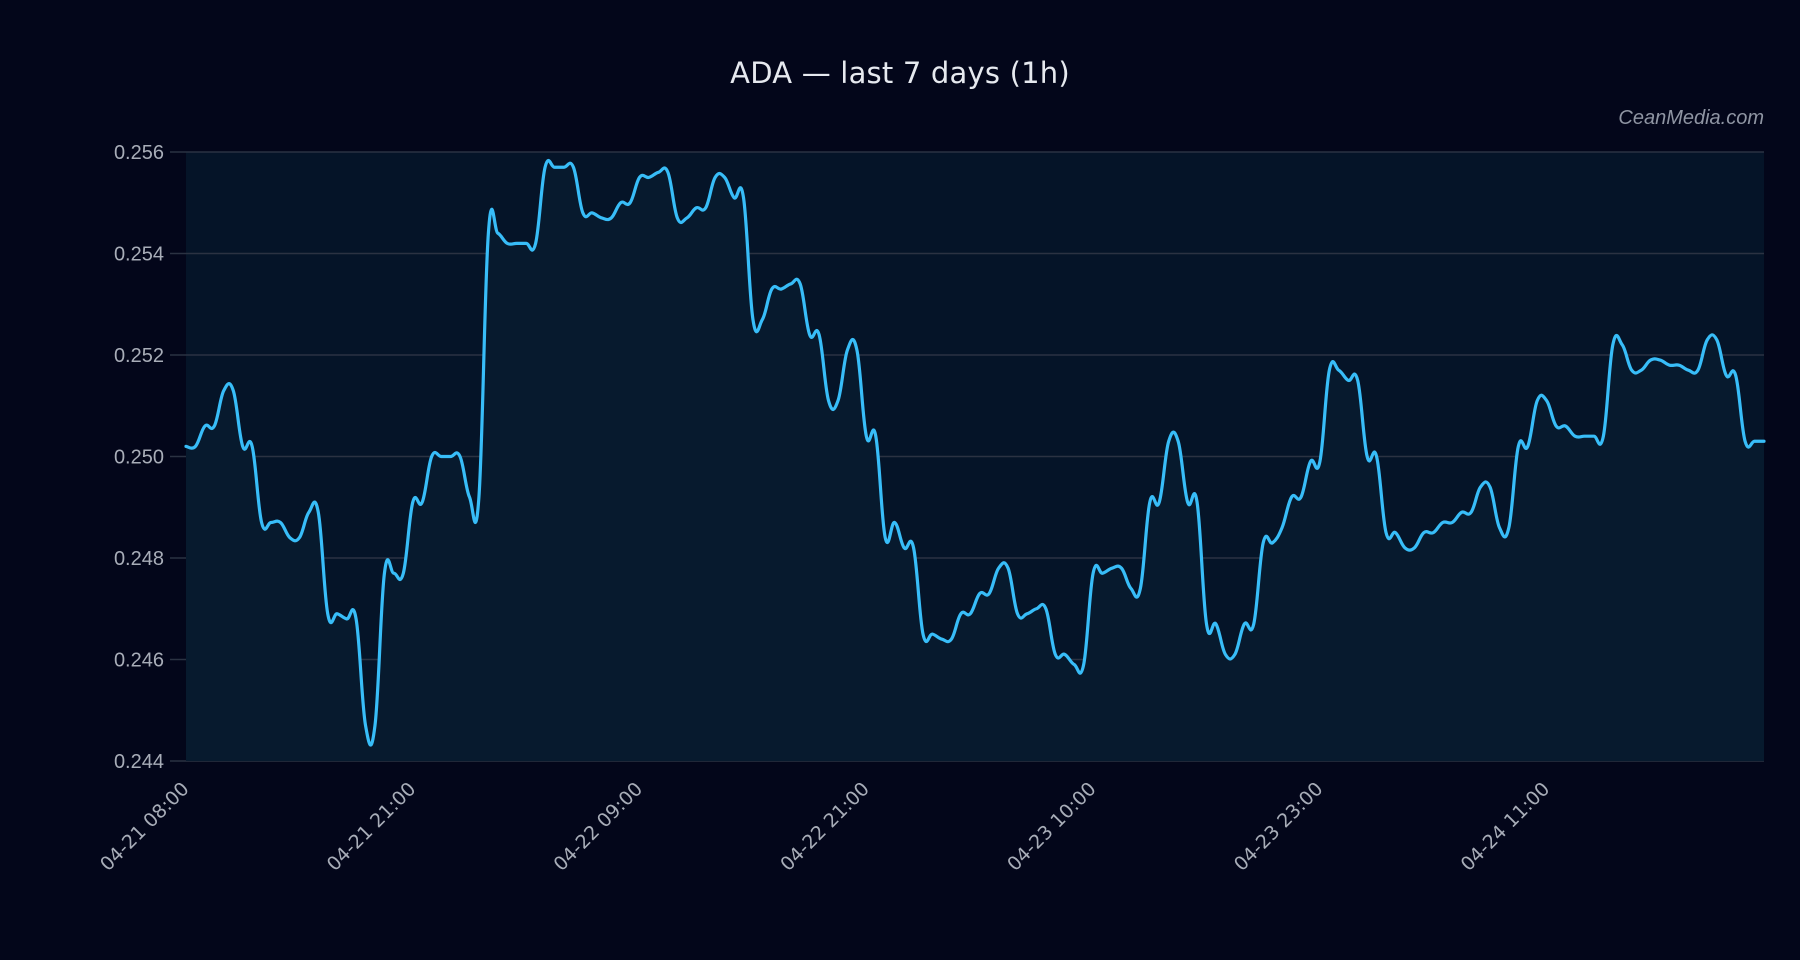 The width and height of the screenshot is (1800, 960). I want to click on y-tick-label: 0.254, so click(139, 255).